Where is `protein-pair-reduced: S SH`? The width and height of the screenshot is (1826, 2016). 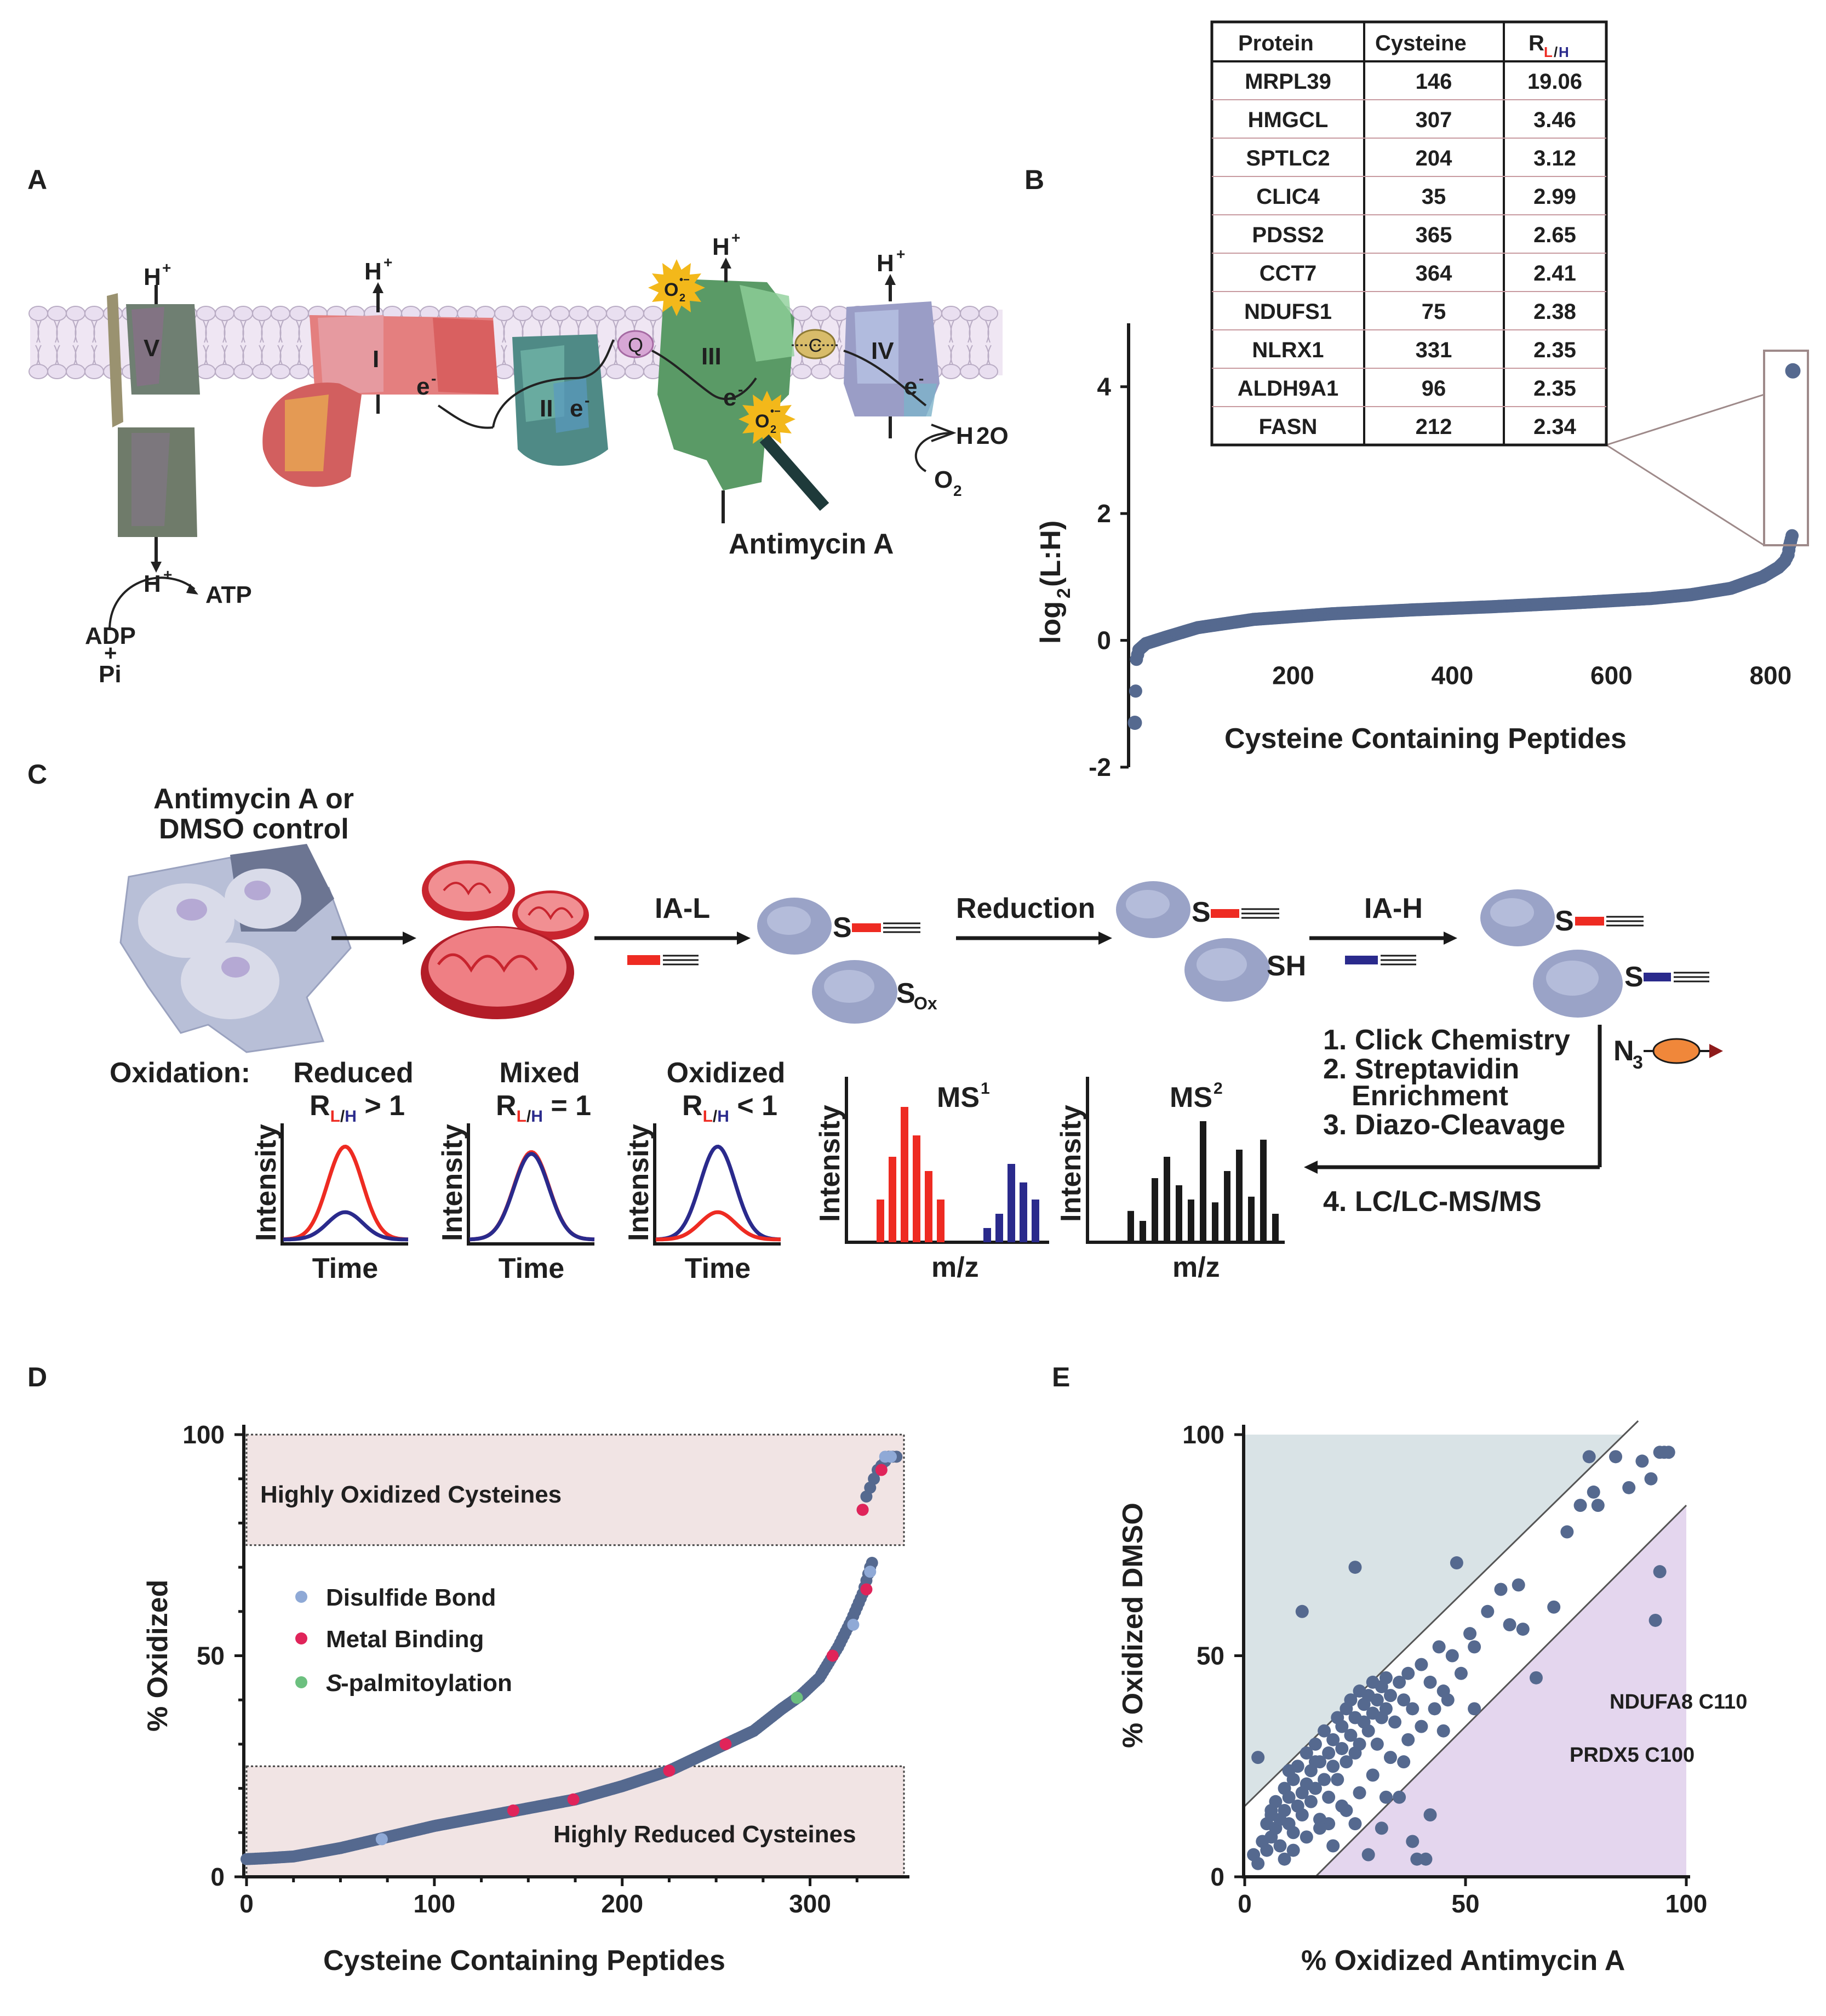 protein-pair-reduced: S SH is located at coordinates (1211, 941).